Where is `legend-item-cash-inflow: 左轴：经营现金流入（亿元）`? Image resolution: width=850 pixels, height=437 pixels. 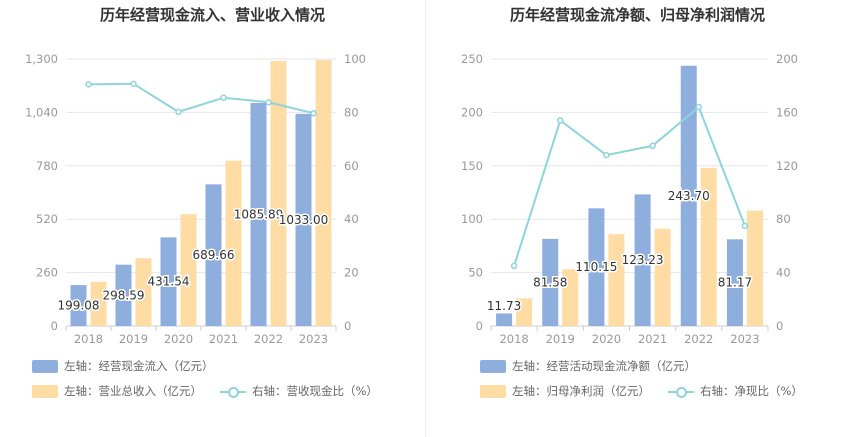 legend-item-cash-inflow: 左轴：经营现金流入（亿元） is located at coordinates (123, 366).